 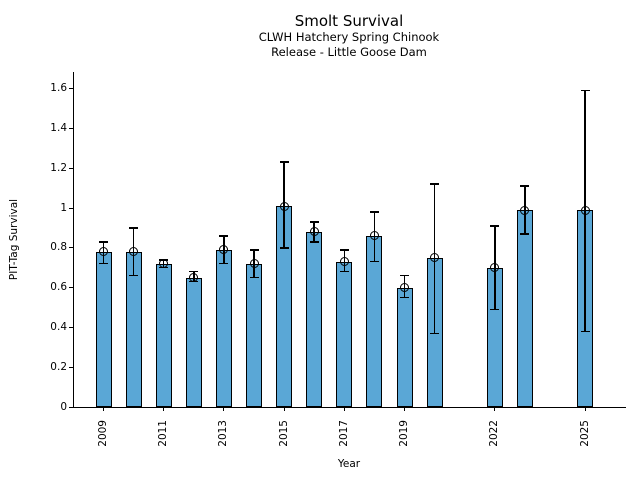 What do you see at coordinates (411, 430) in the screenshot?
I see `x-tick-label: 2019` at bounding box center [411, 430].